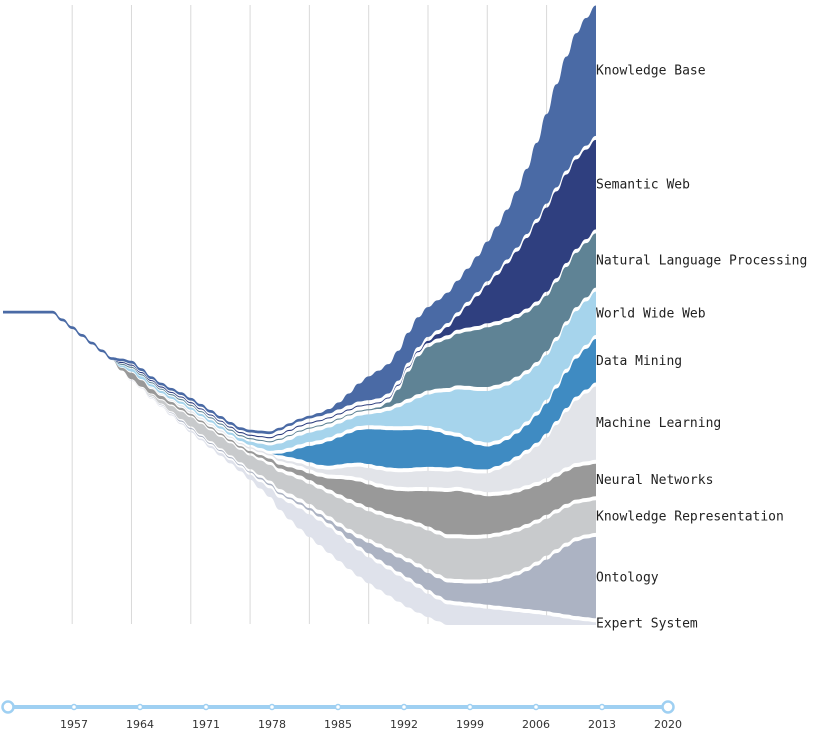  I want to click on series-label: Data Mining, so click(639, 361).